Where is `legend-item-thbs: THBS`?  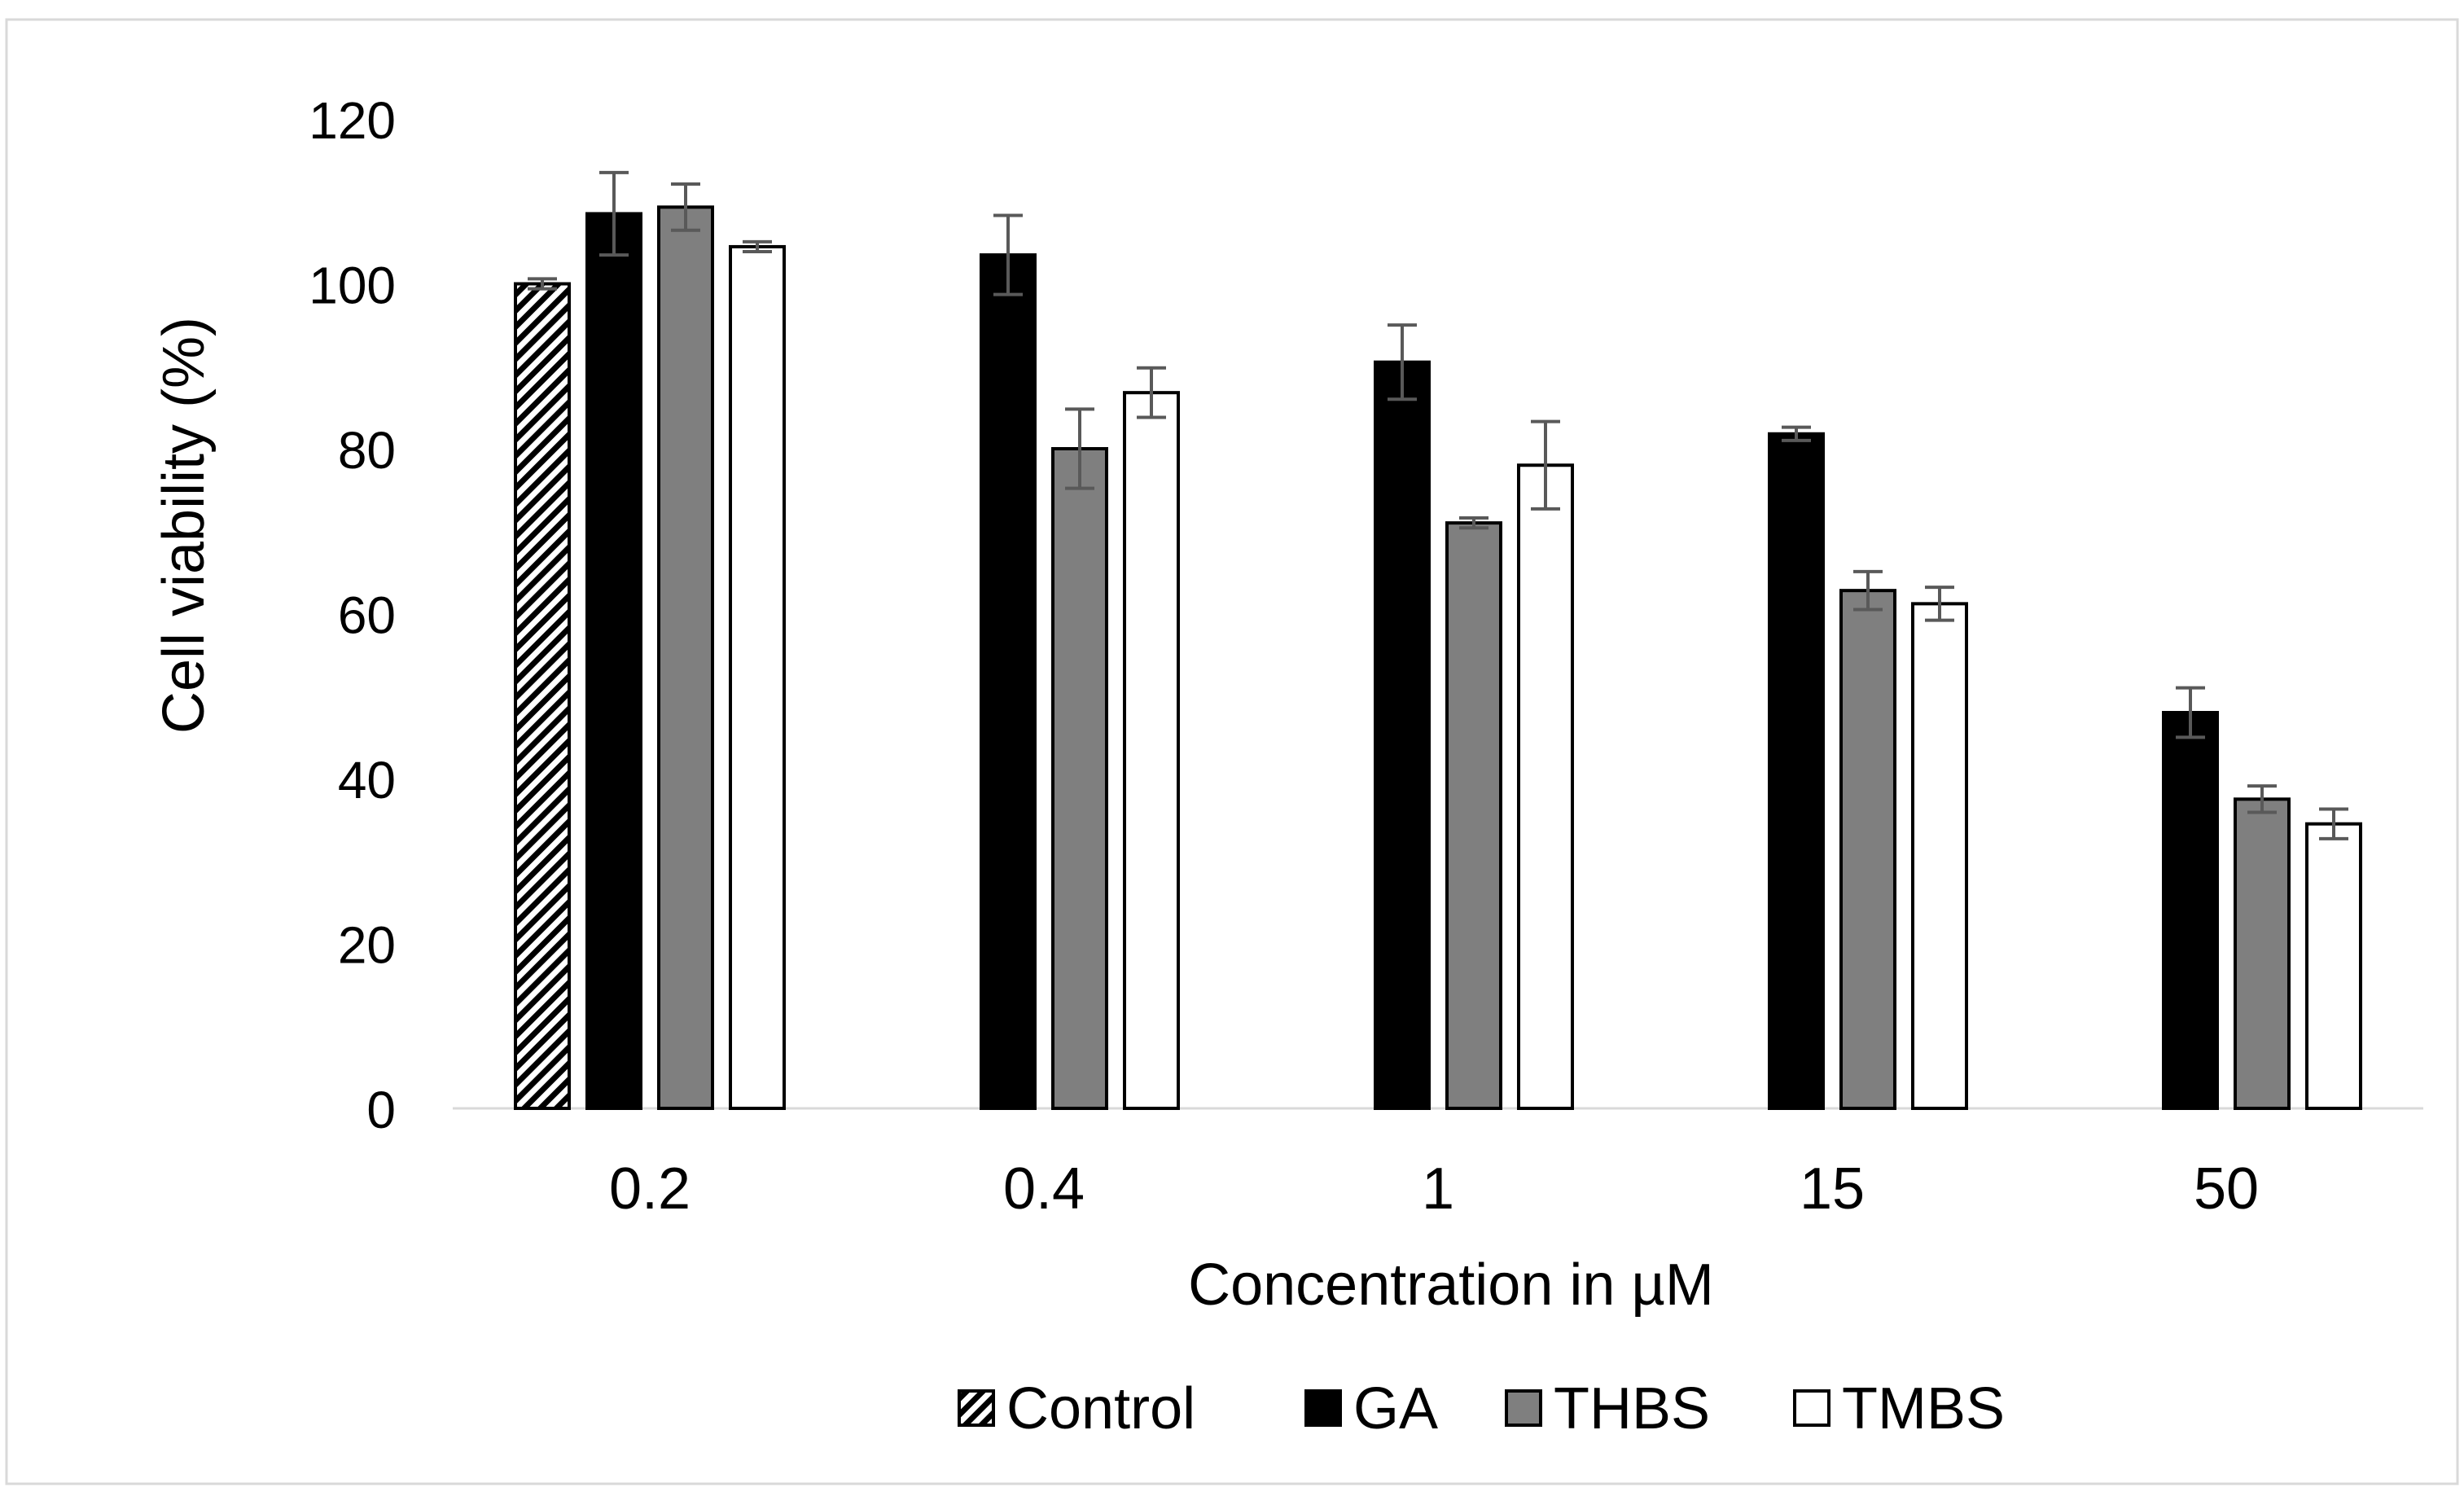 legend-item-thbs: THBS is located at coordinates (1607, 1408).